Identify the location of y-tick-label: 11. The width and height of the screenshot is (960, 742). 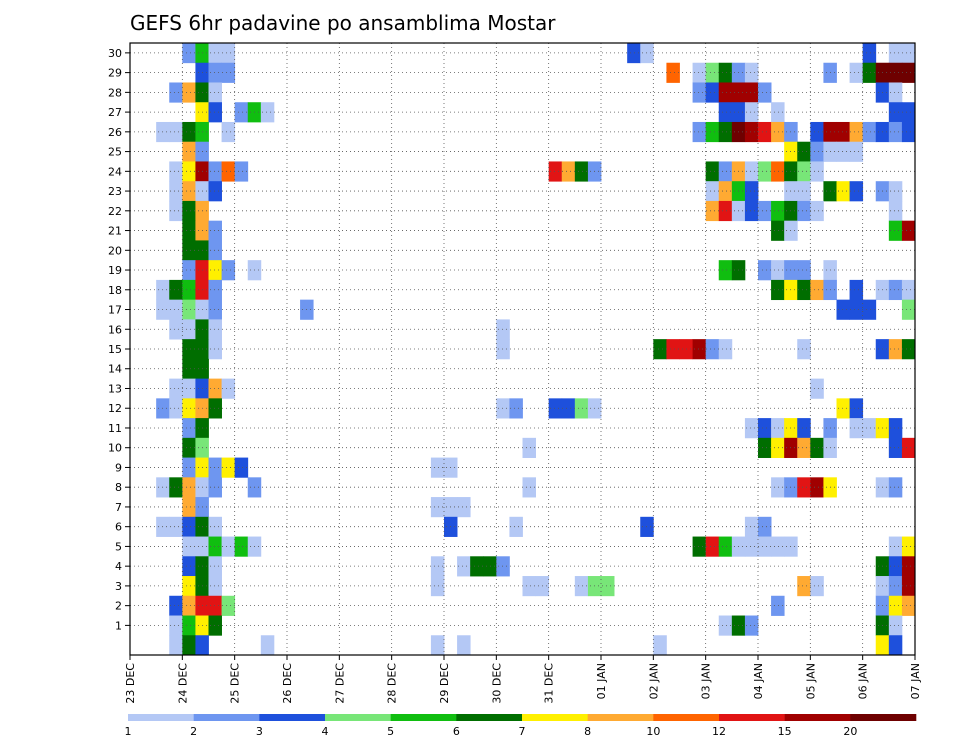
(115, 428).